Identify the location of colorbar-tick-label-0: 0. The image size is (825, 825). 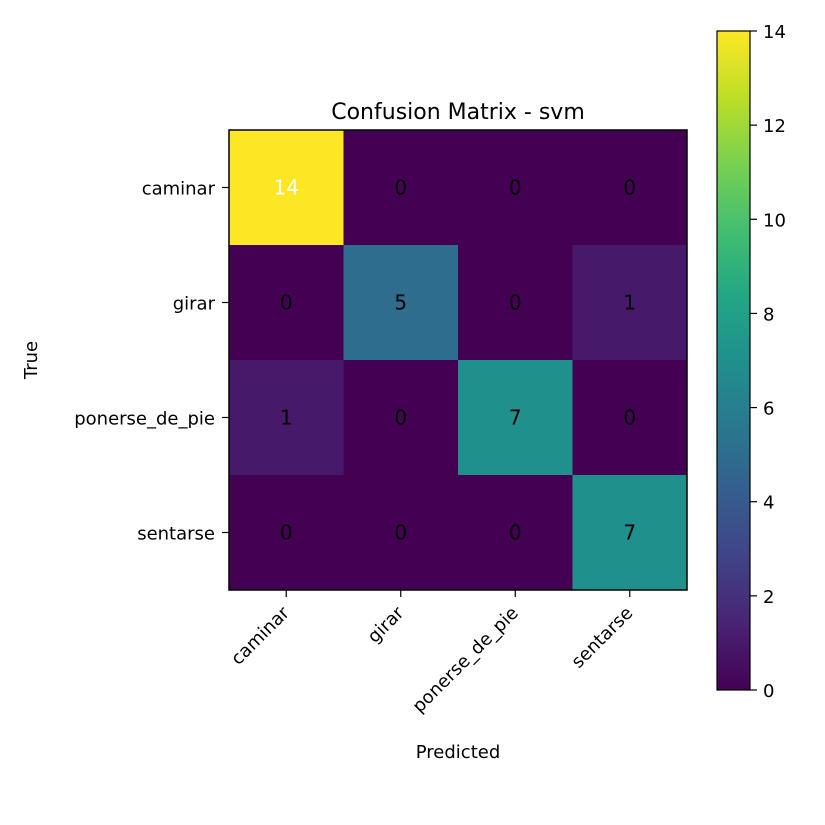
(768, 691).